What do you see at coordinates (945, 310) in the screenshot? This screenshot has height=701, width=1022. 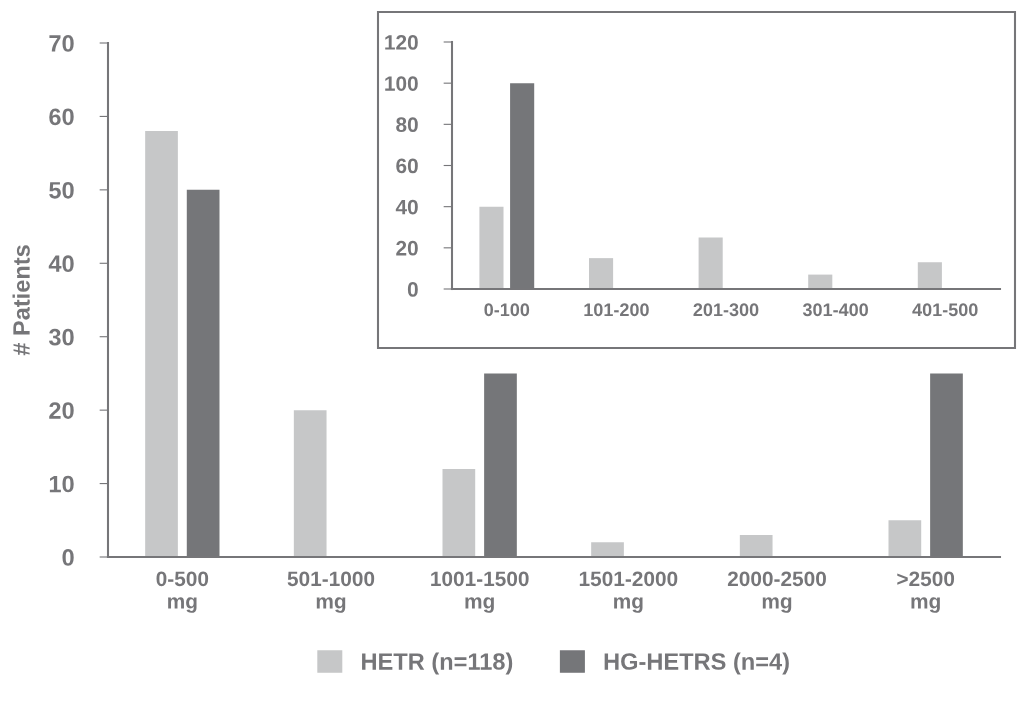 I see `x-tick-label: 401-500` at bounding box center [945, 310].